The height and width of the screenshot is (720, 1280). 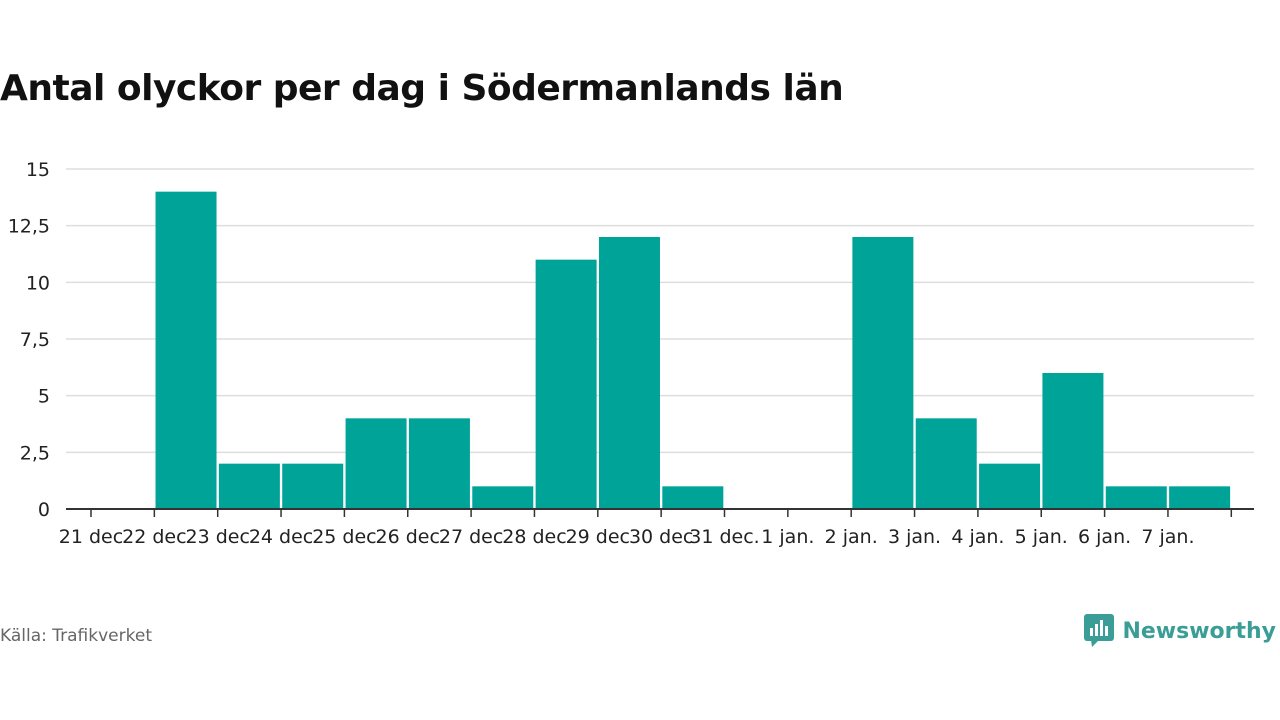 What do you see at coordinates (787, 537) in the screenshot?
I see `x-tick-label: 1 jan.` at bounding box center [787, 537].